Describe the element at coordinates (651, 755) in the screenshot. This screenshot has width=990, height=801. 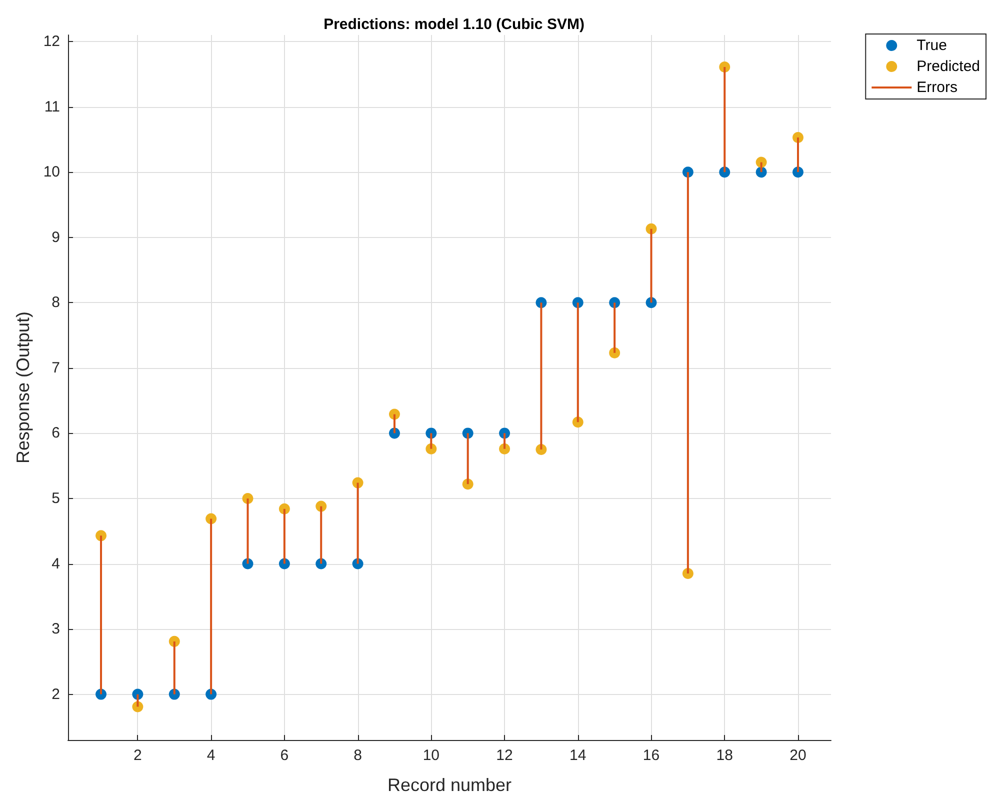
I see `x-tick-label: 16` at that location.